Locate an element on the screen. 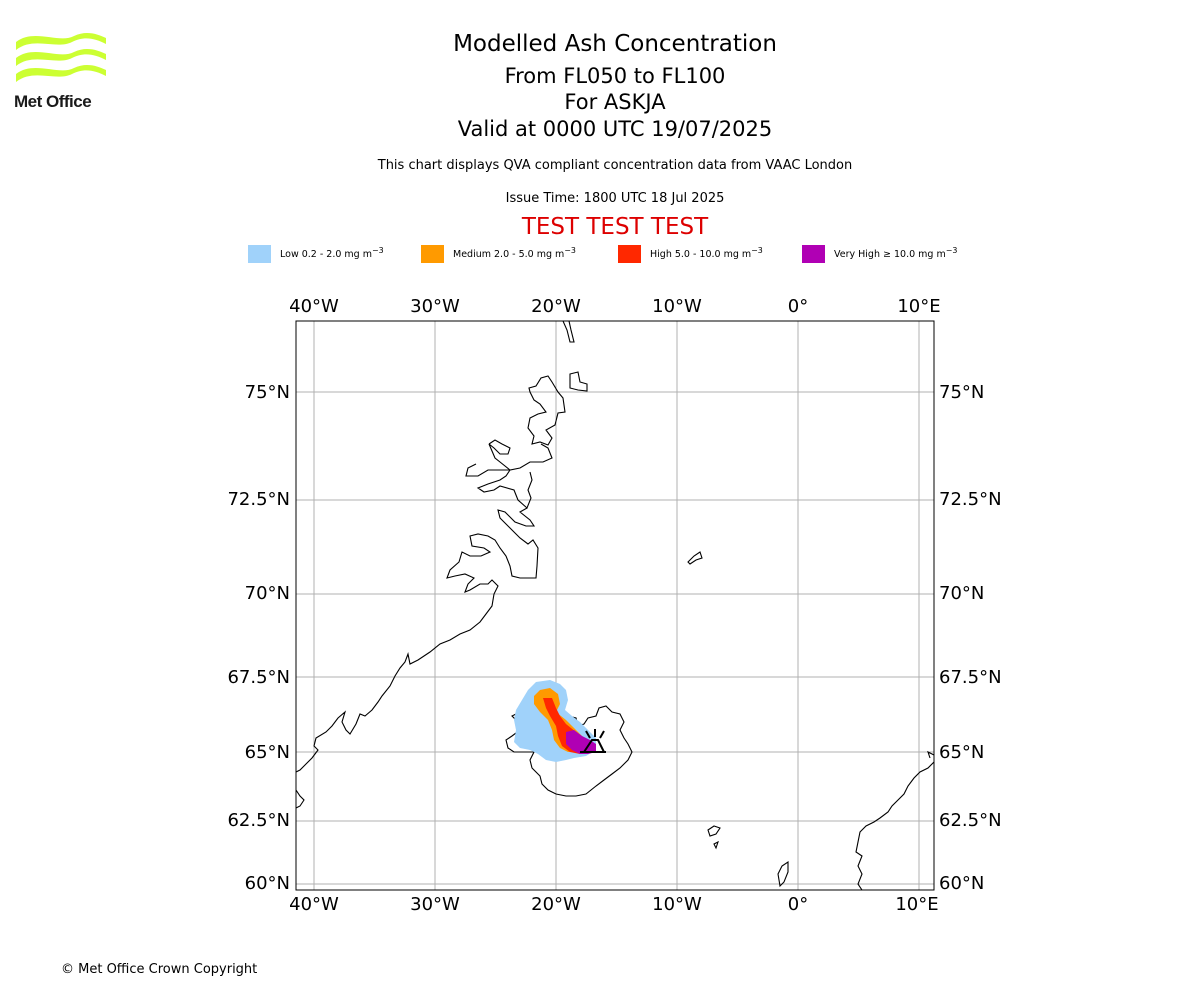 This screenshot has width=1200, height=1000. met-office-logo is located at coordinates (61, 57).